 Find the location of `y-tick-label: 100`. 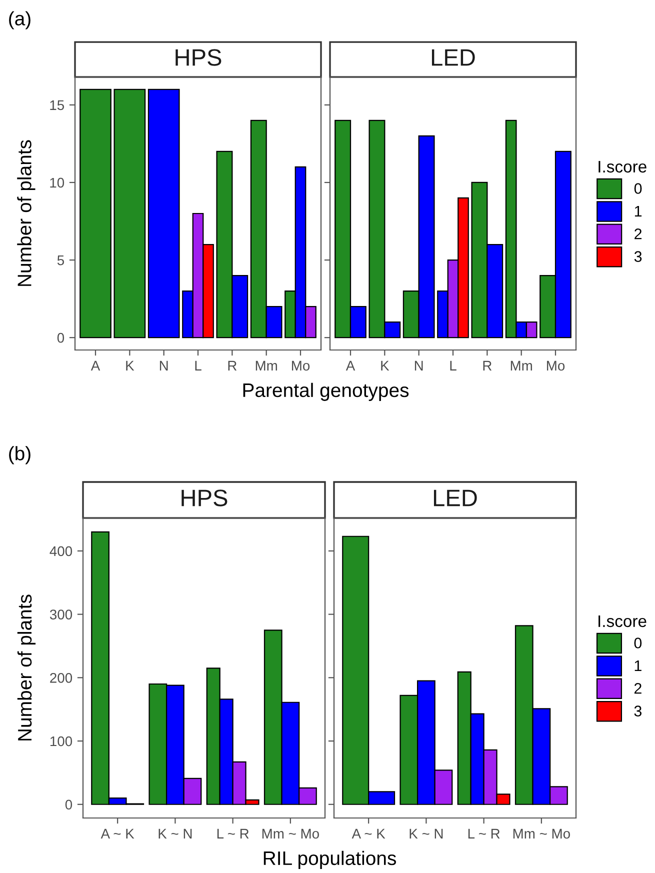

y-tick-label: 100 is located at coordinates (61, 741).